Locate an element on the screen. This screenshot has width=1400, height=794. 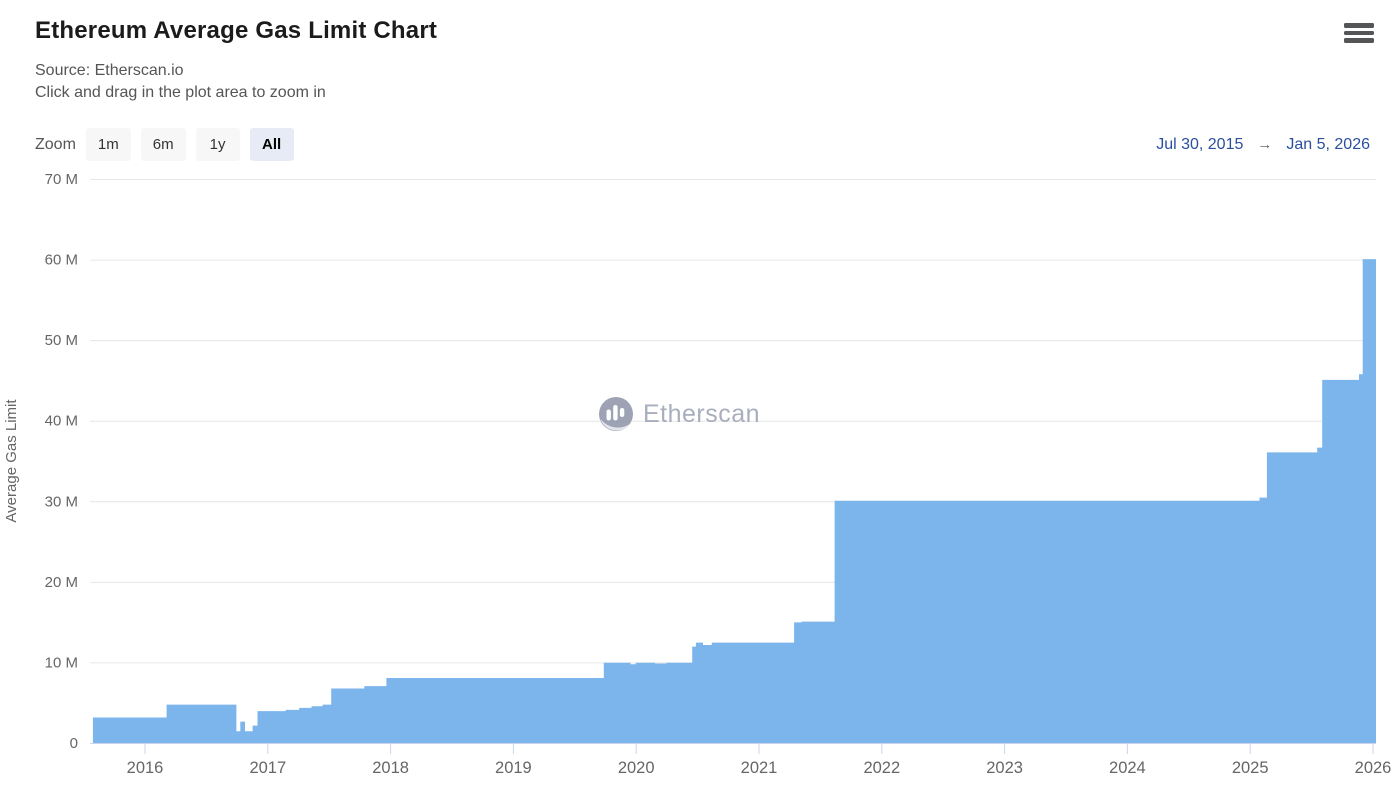
x-axis-tick-label: 2020 is located at coordinates (636, 768).